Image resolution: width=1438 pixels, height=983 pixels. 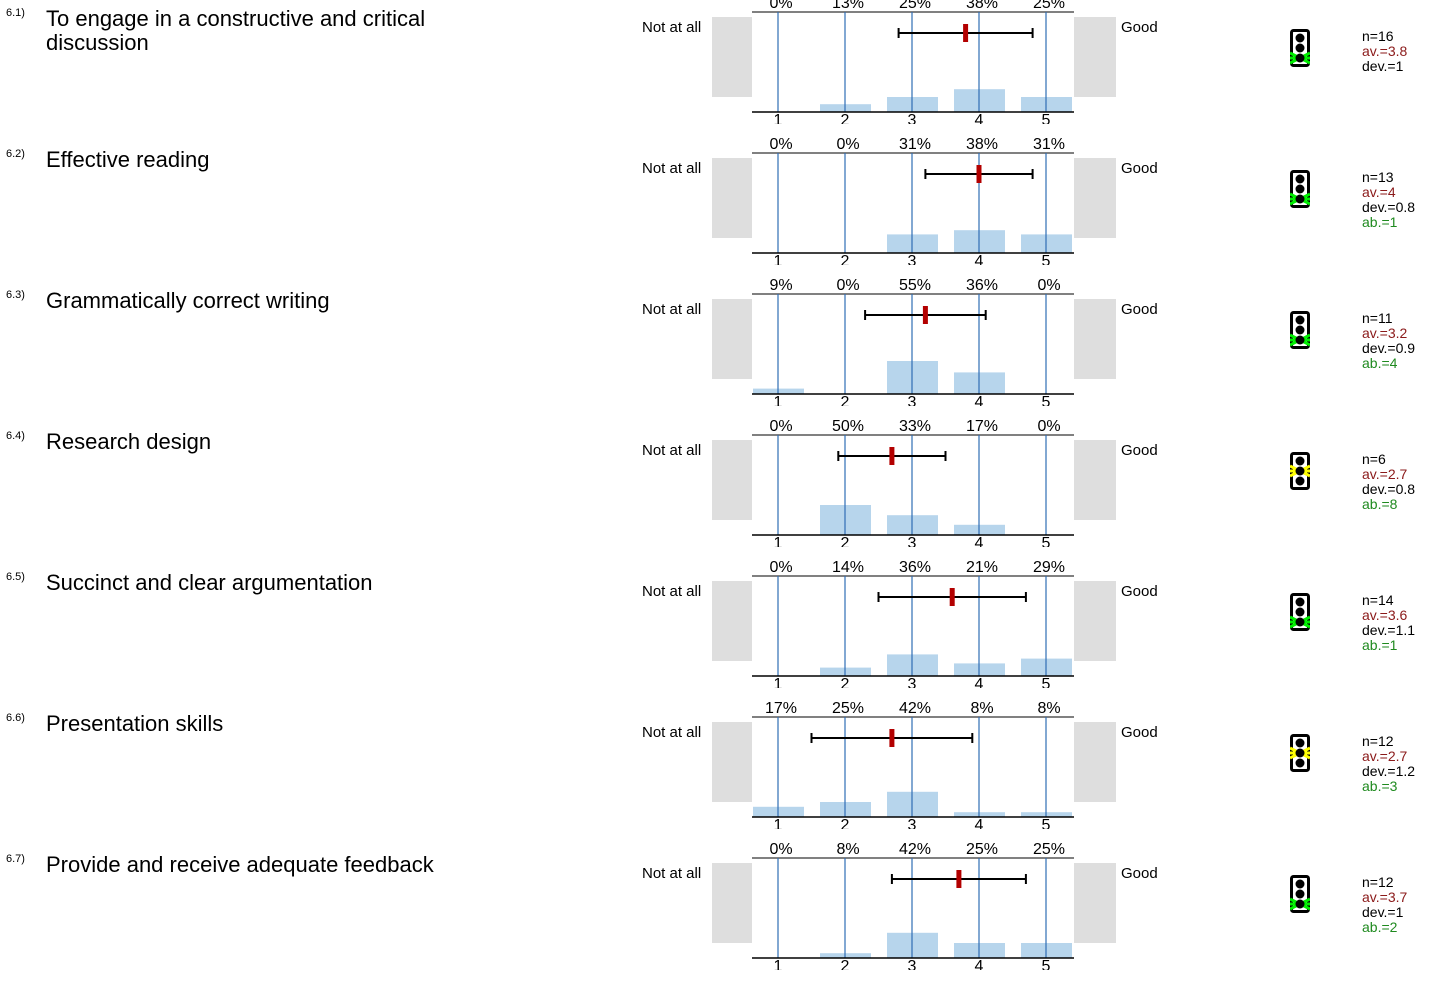 I want to click on stat-average: av.=4, so click(x=1379, y=192).